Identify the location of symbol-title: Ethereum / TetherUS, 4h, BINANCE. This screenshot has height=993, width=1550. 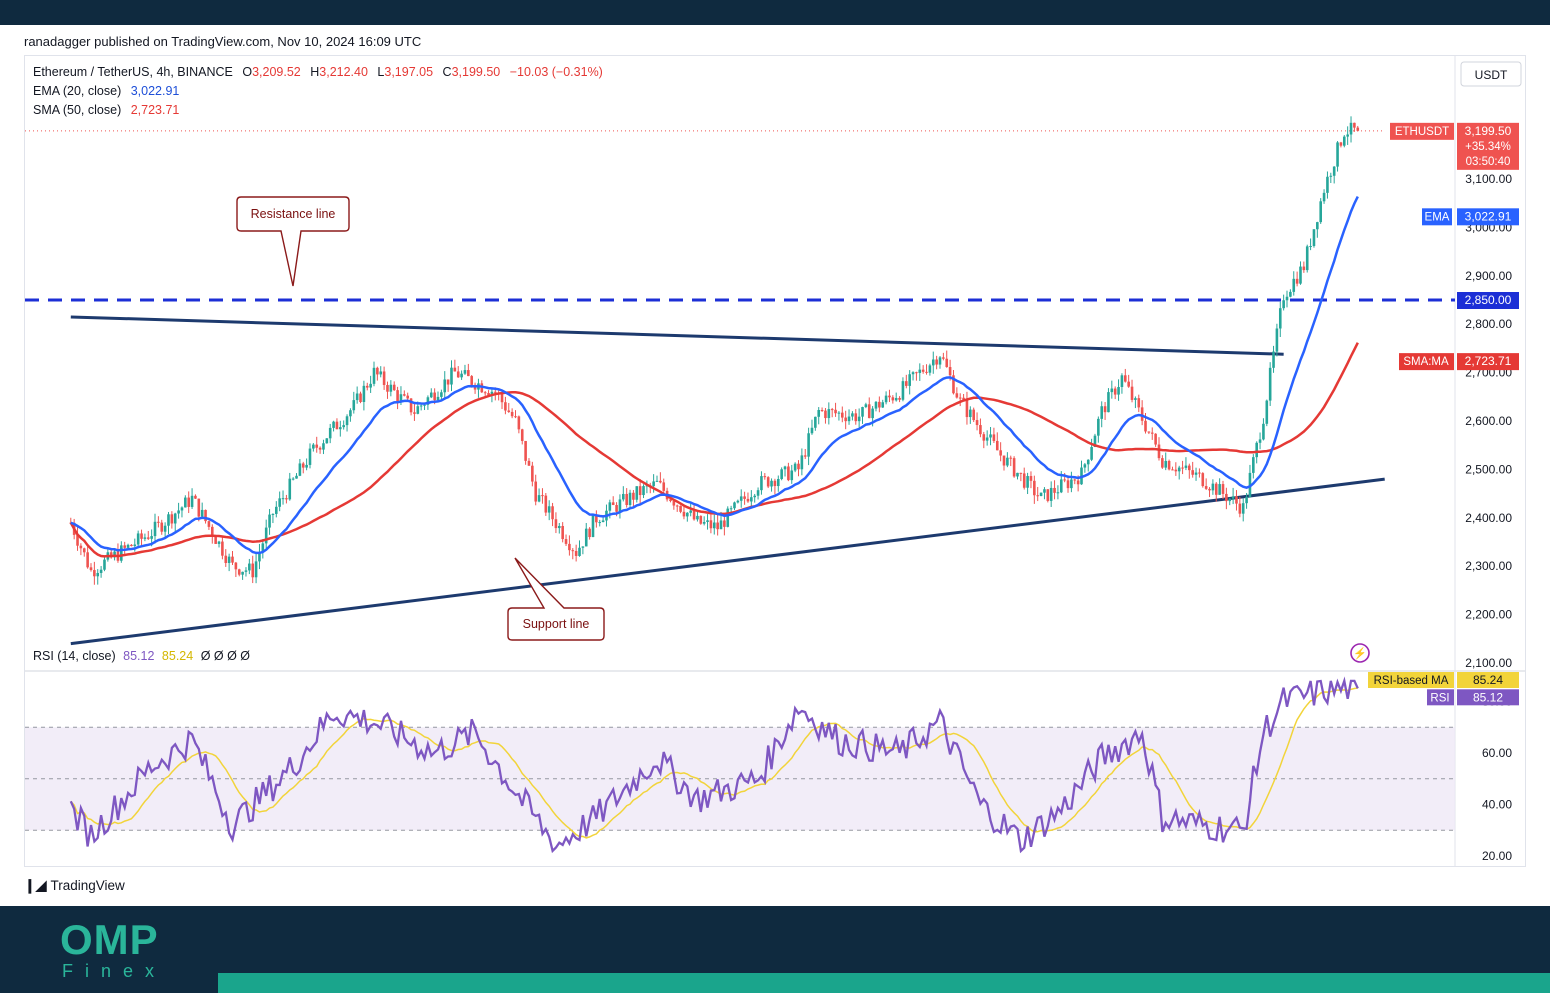
(133, 72).